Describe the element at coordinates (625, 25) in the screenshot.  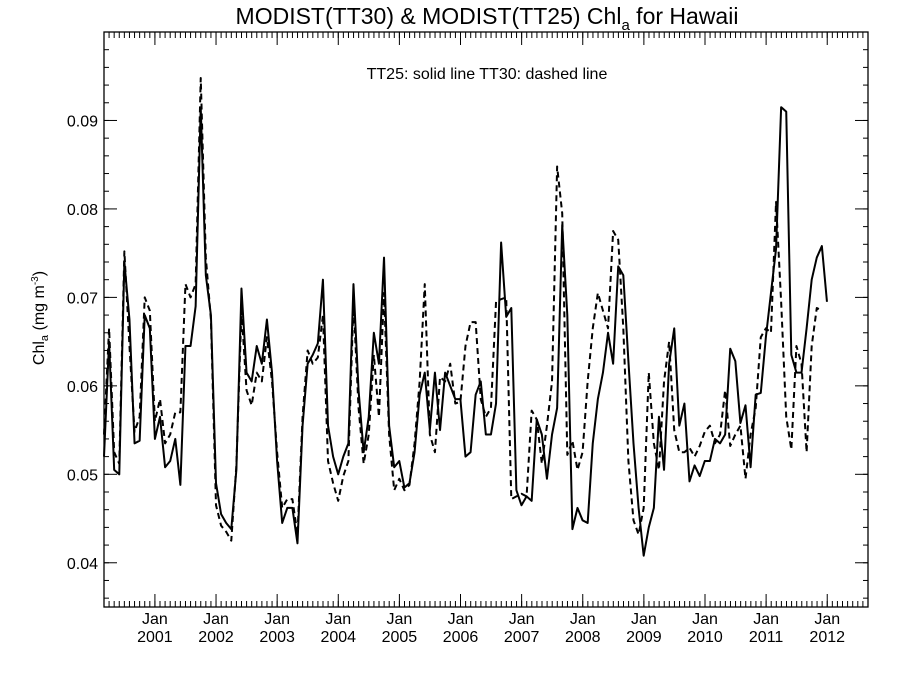
I see `title-subscript: a` at that location.